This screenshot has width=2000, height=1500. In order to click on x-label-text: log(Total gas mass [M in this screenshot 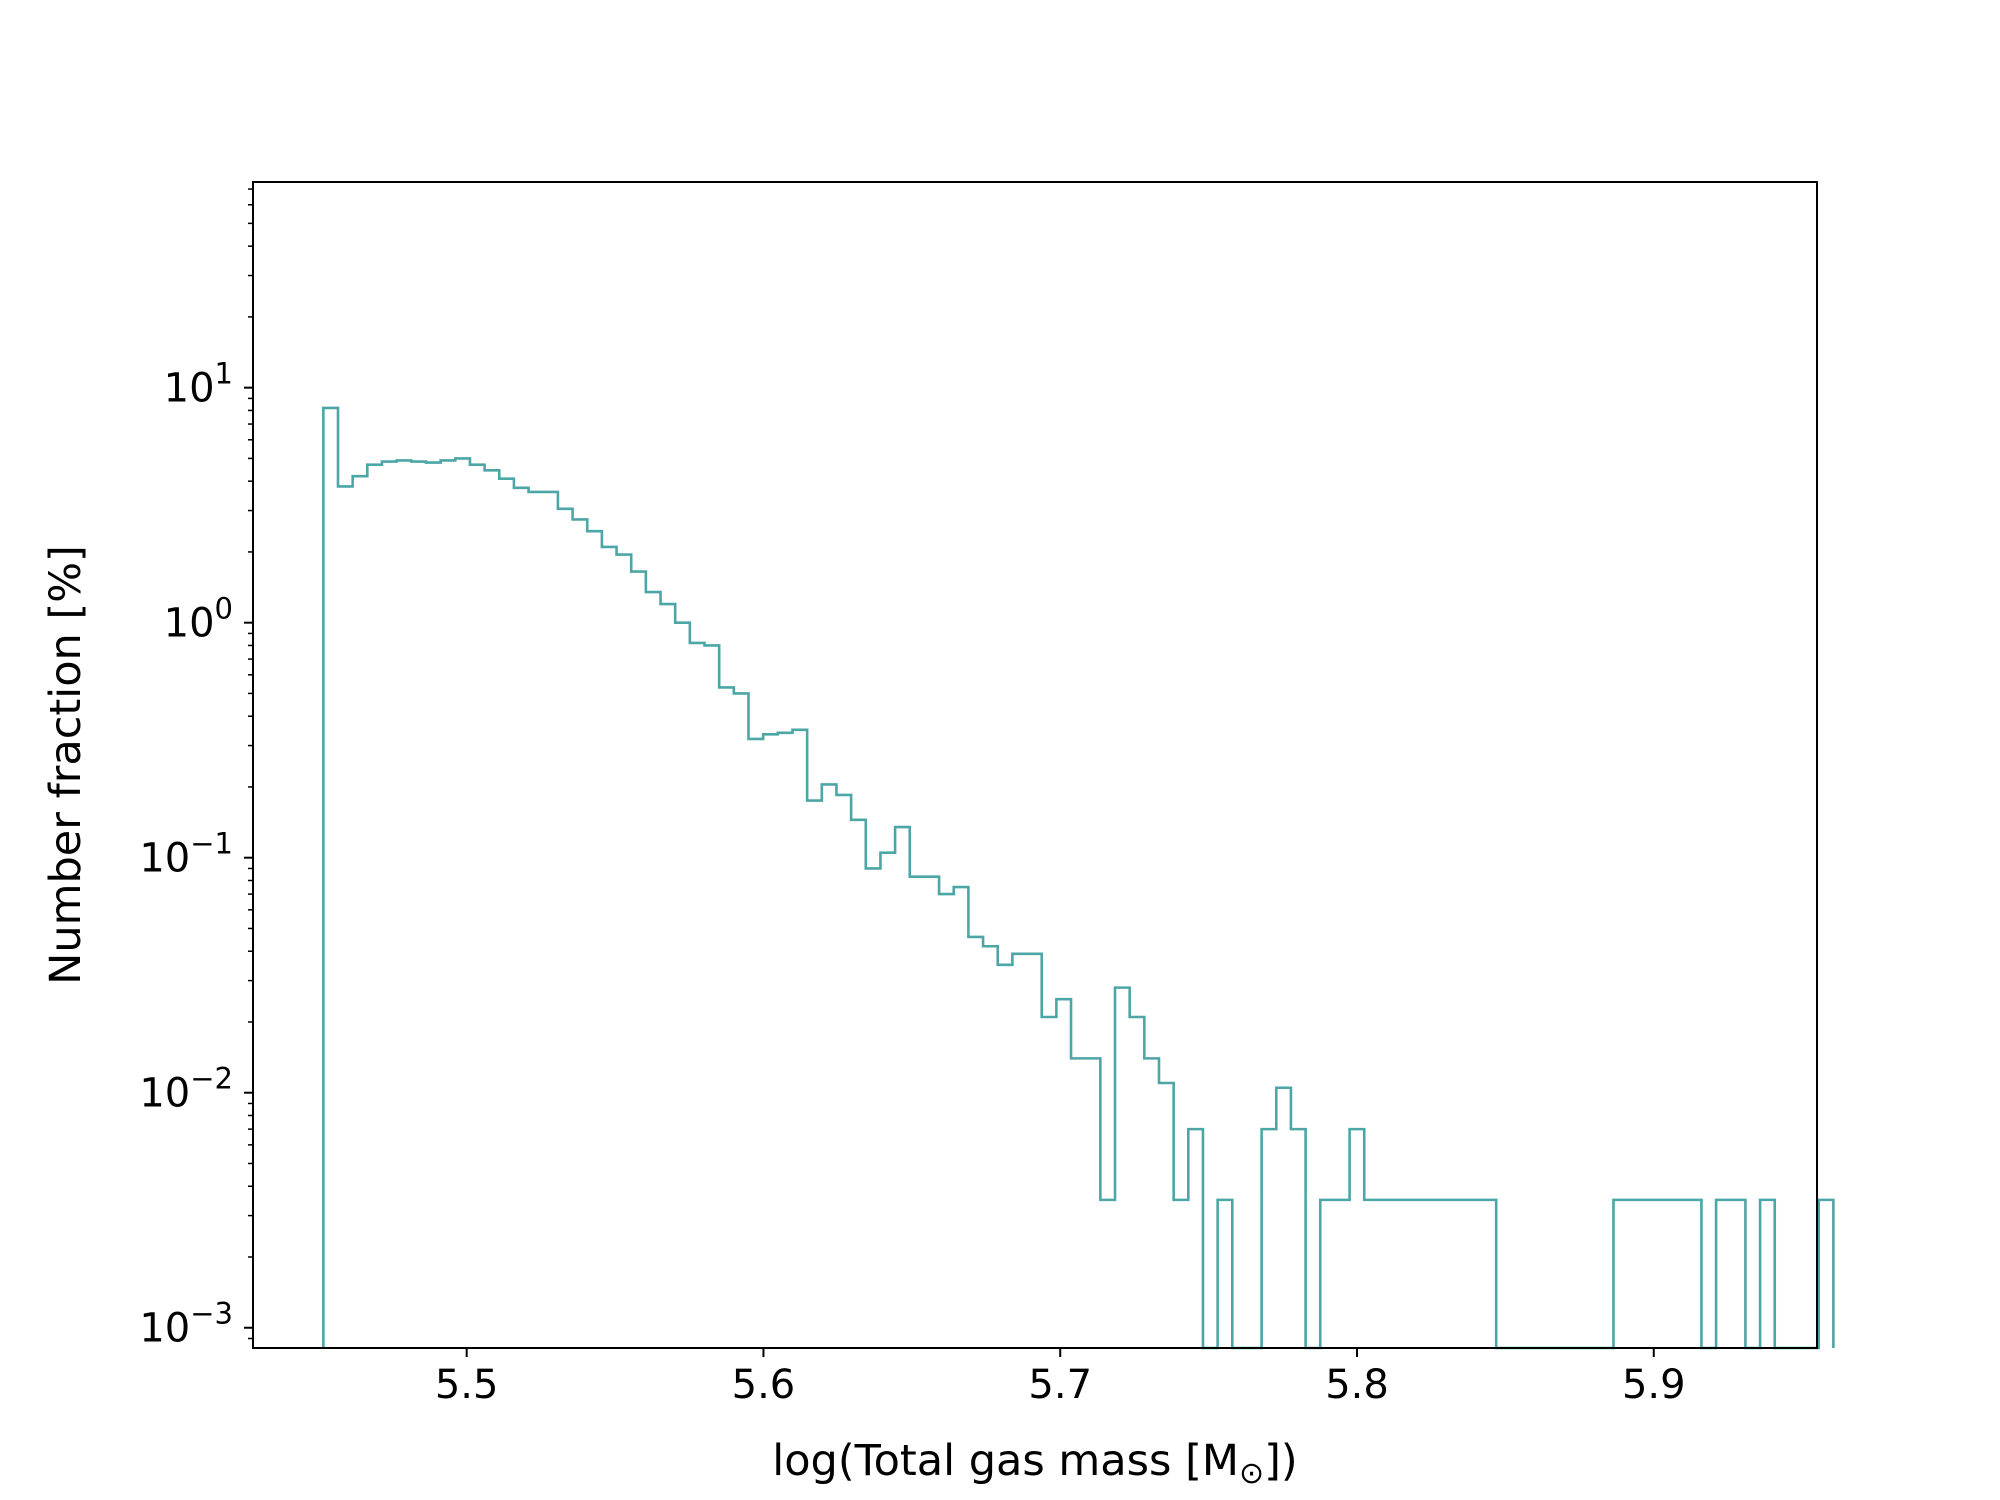, I will do `click(1005, 1461)`.